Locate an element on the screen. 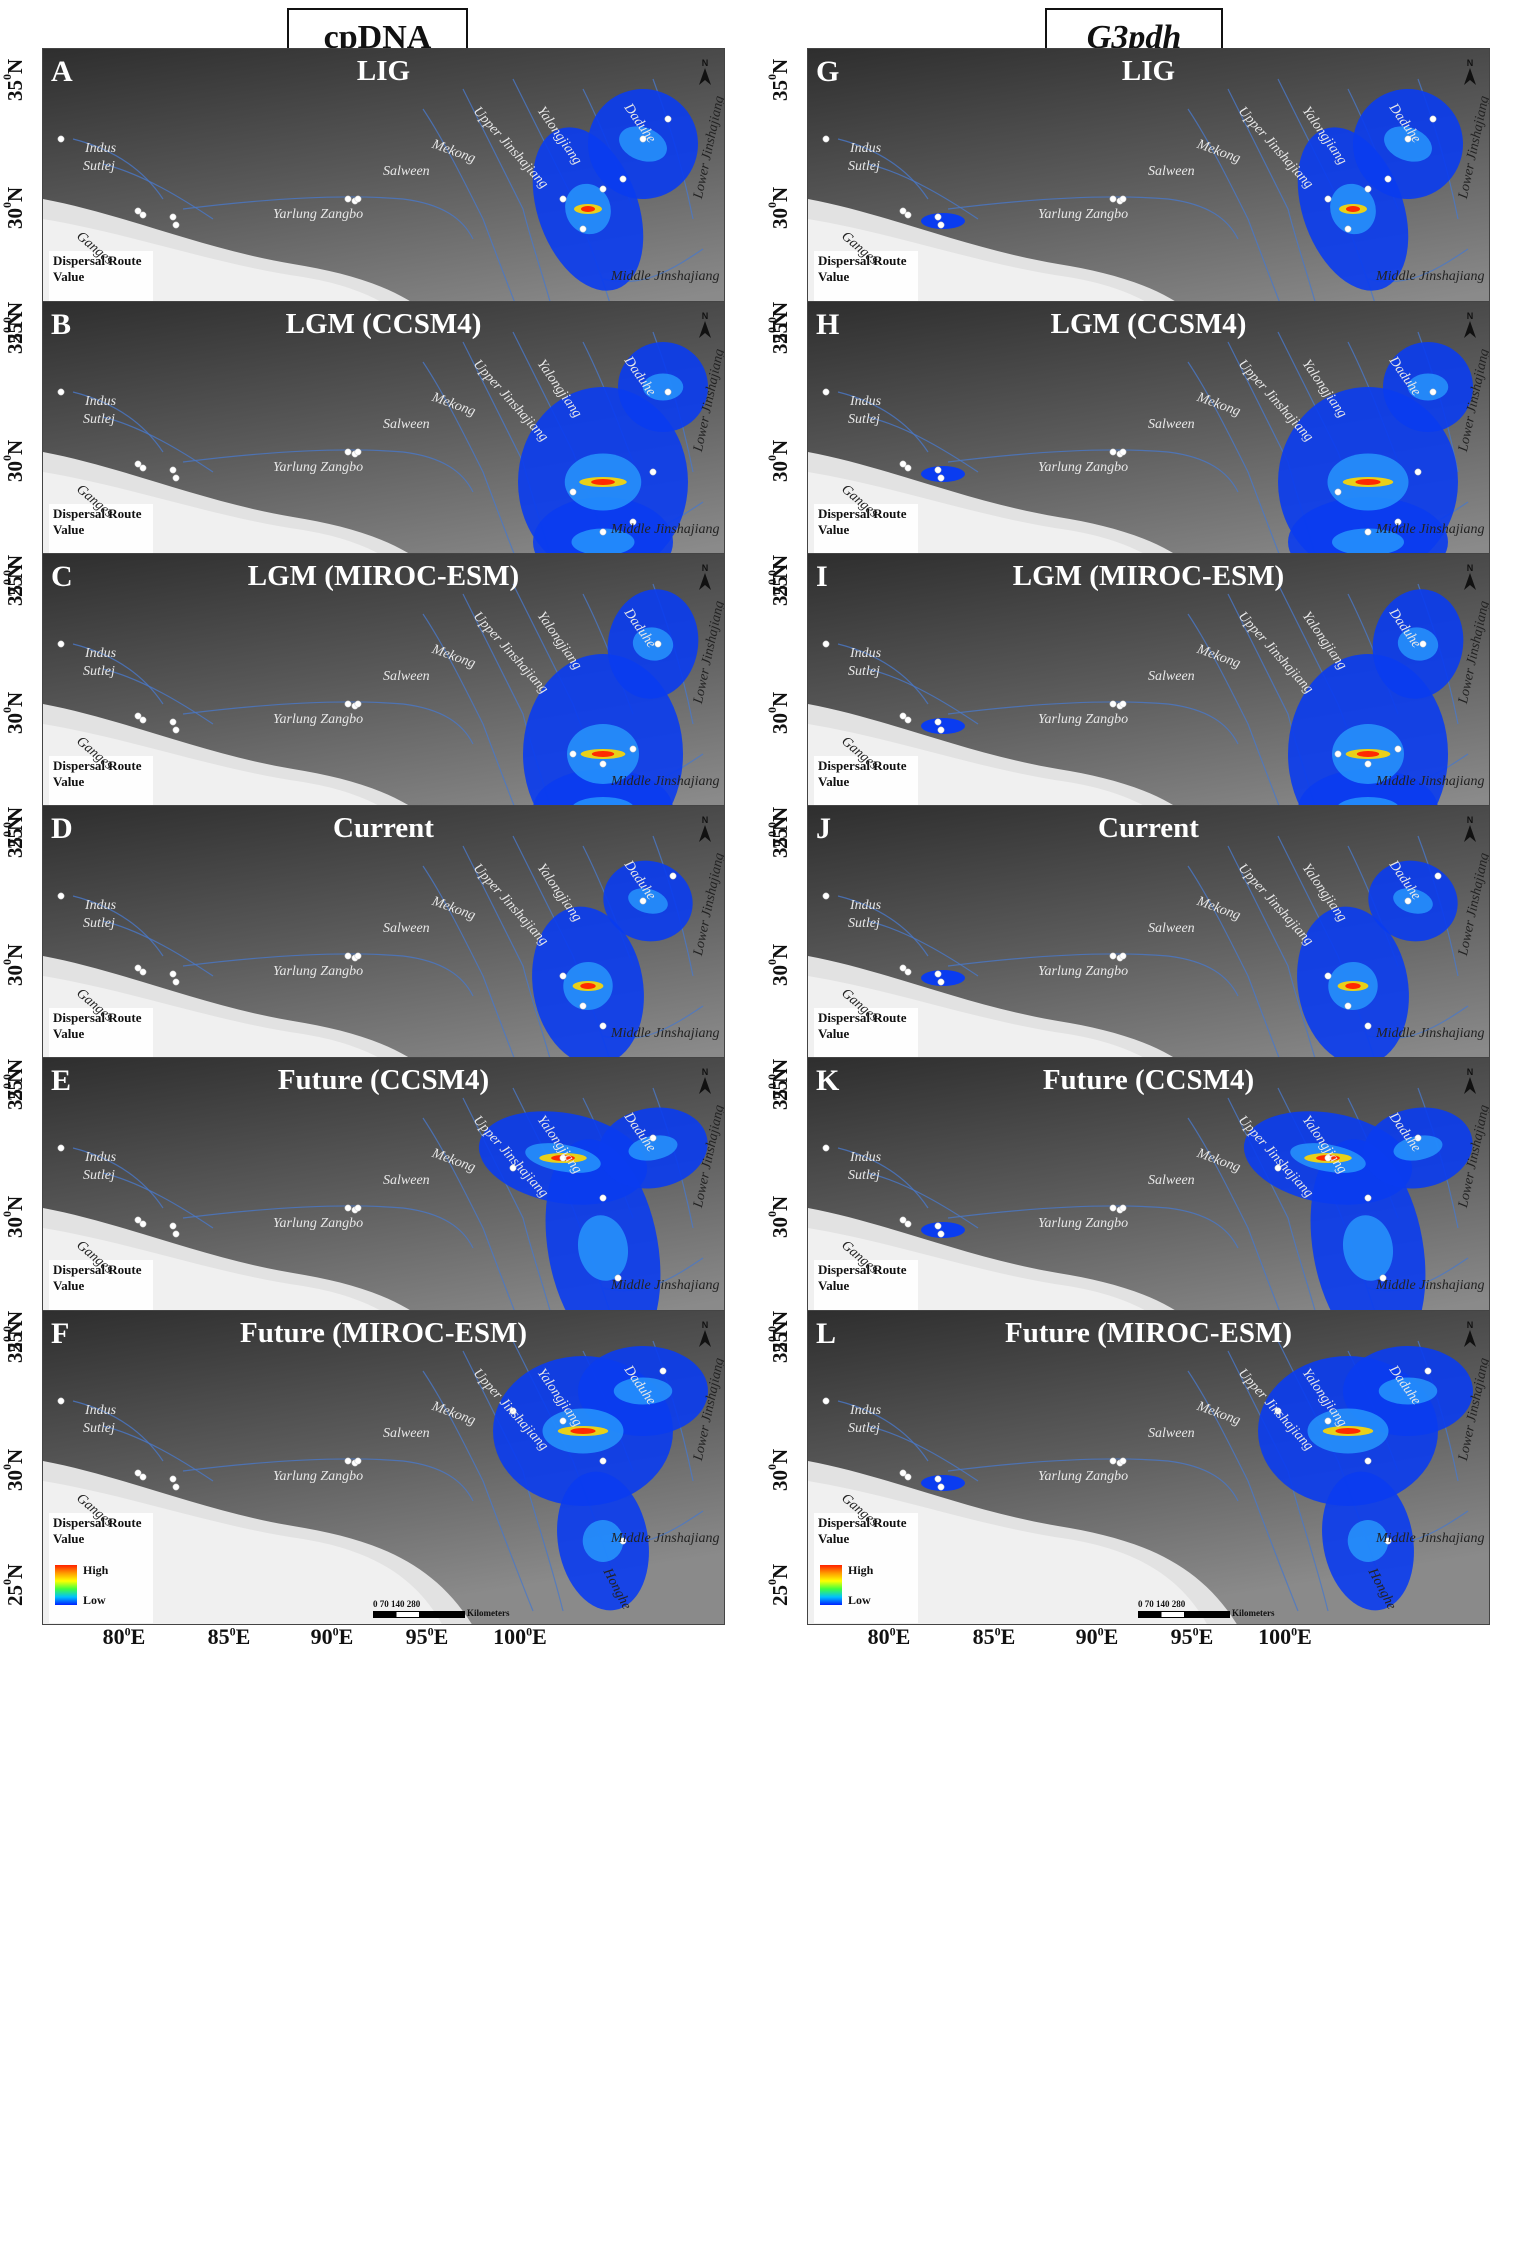 This screenshot has width=1535, height=2261. panel-title: LGM (CCSM4) is located at coordinates (383, 324).